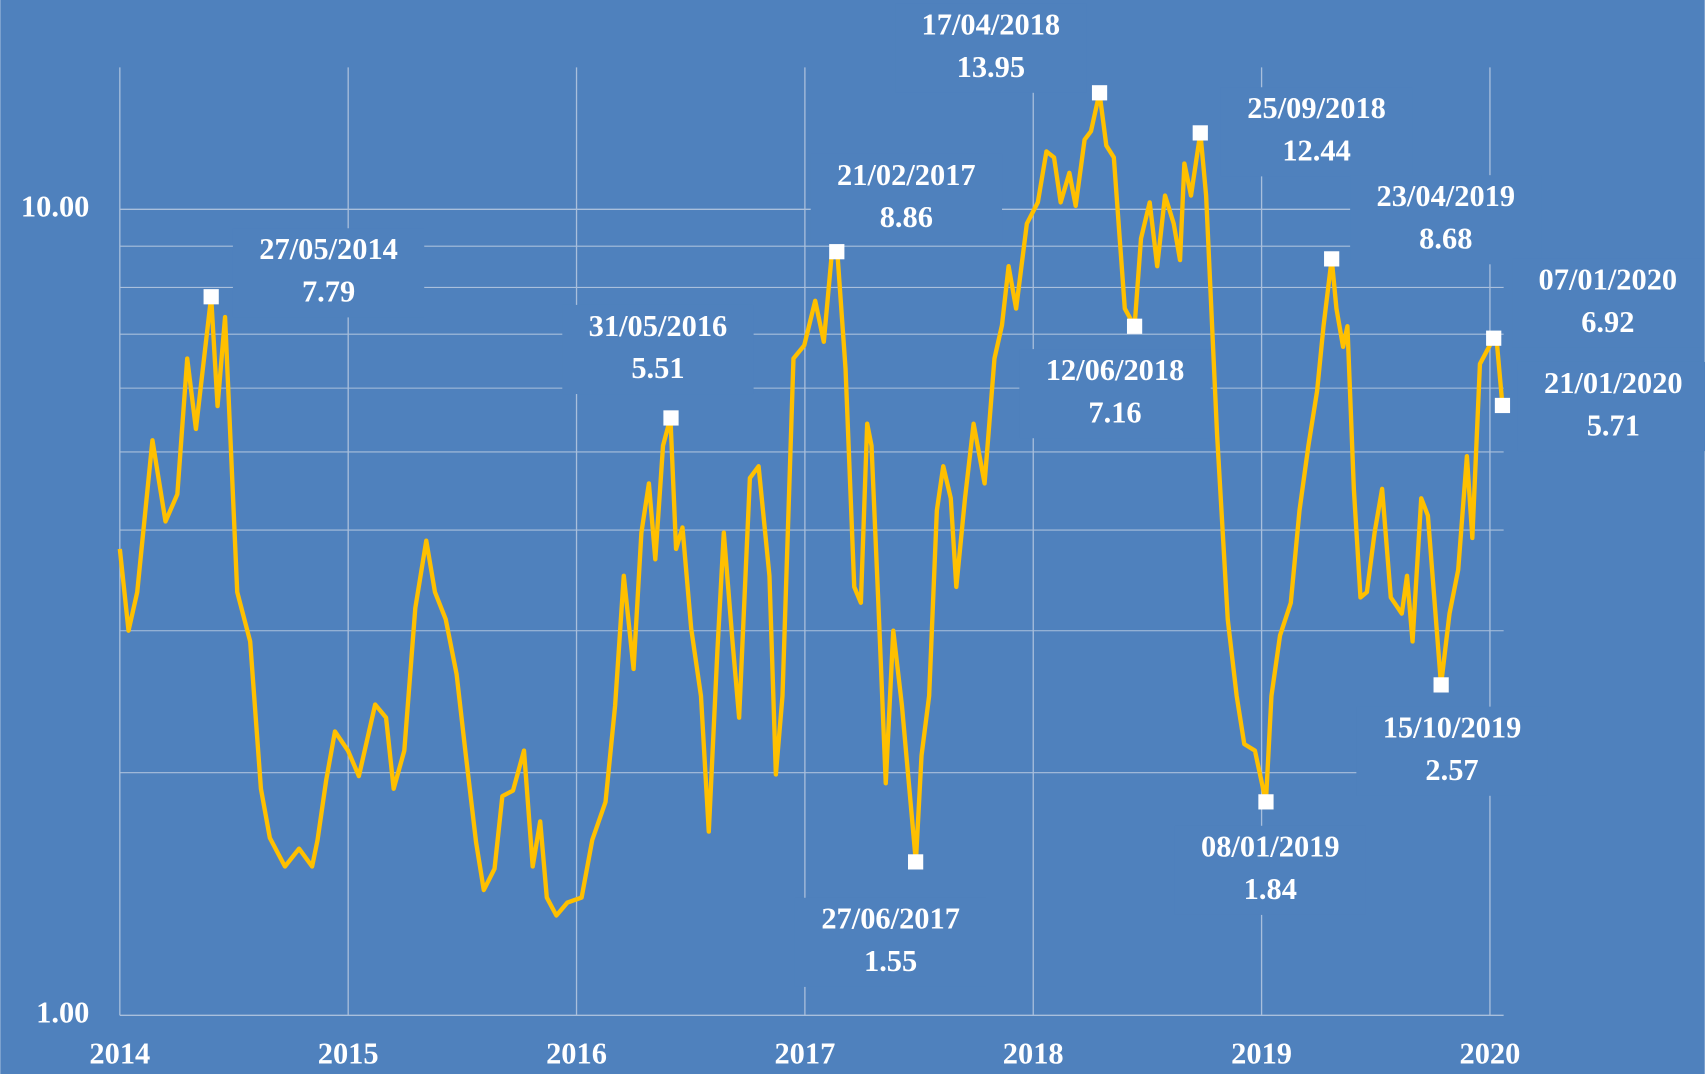 The image size is (1705, 1074). I want to click on x-tick-label: 2015, so click(348, 1054).